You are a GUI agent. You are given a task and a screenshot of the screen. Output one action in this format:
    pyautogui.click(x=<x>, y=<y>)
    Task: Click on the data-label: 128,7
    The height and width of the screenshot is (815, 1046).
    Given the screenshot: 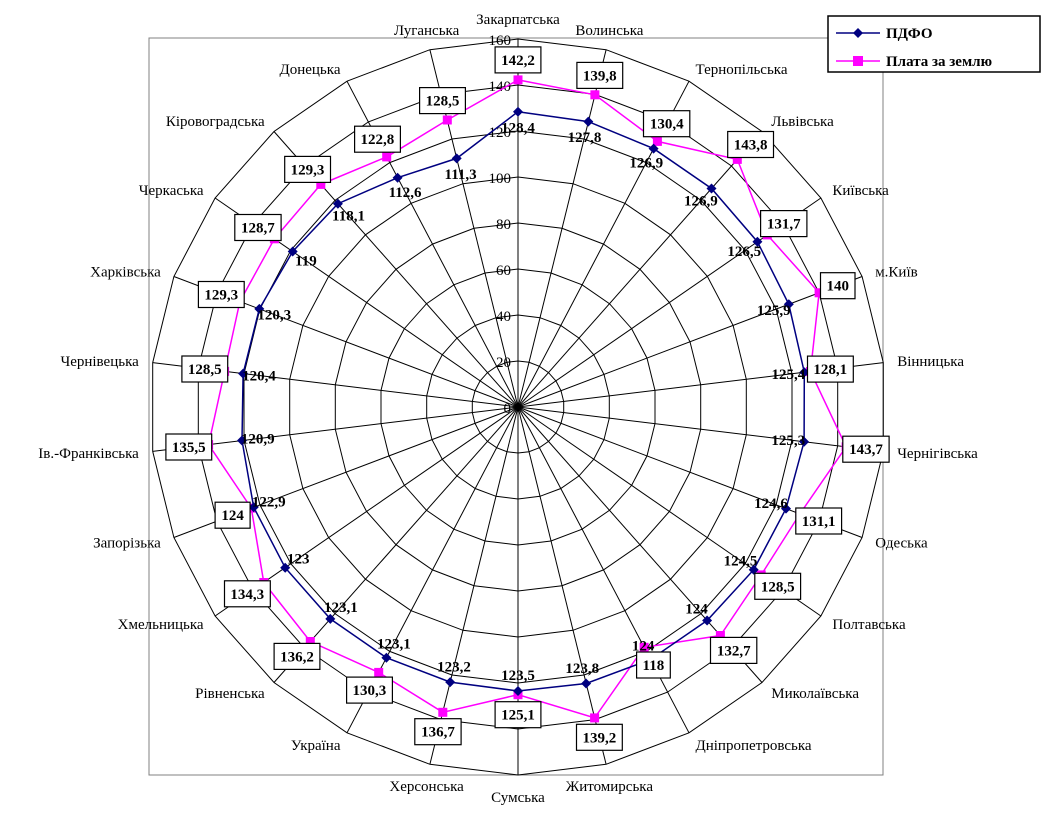 What is the action you would take?
    pyautogui.click(x=258, y=229)
    